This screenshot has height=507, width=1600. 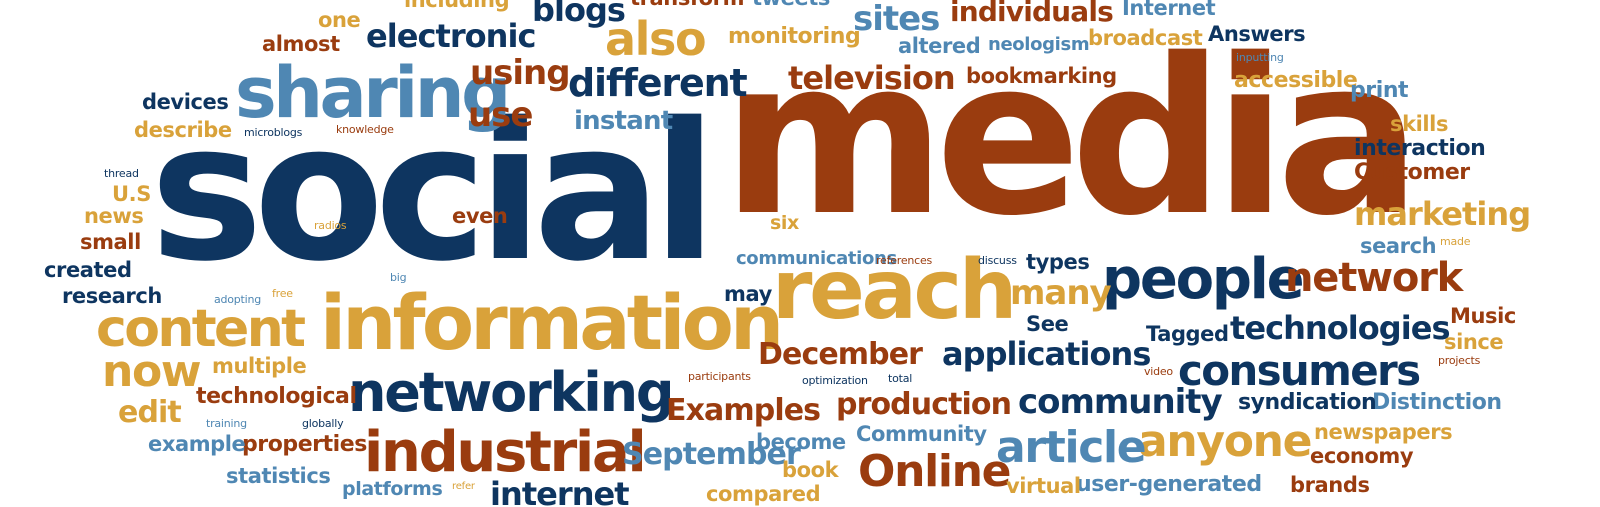 I want to click on word-print: print, so click(x=1379, y=90).